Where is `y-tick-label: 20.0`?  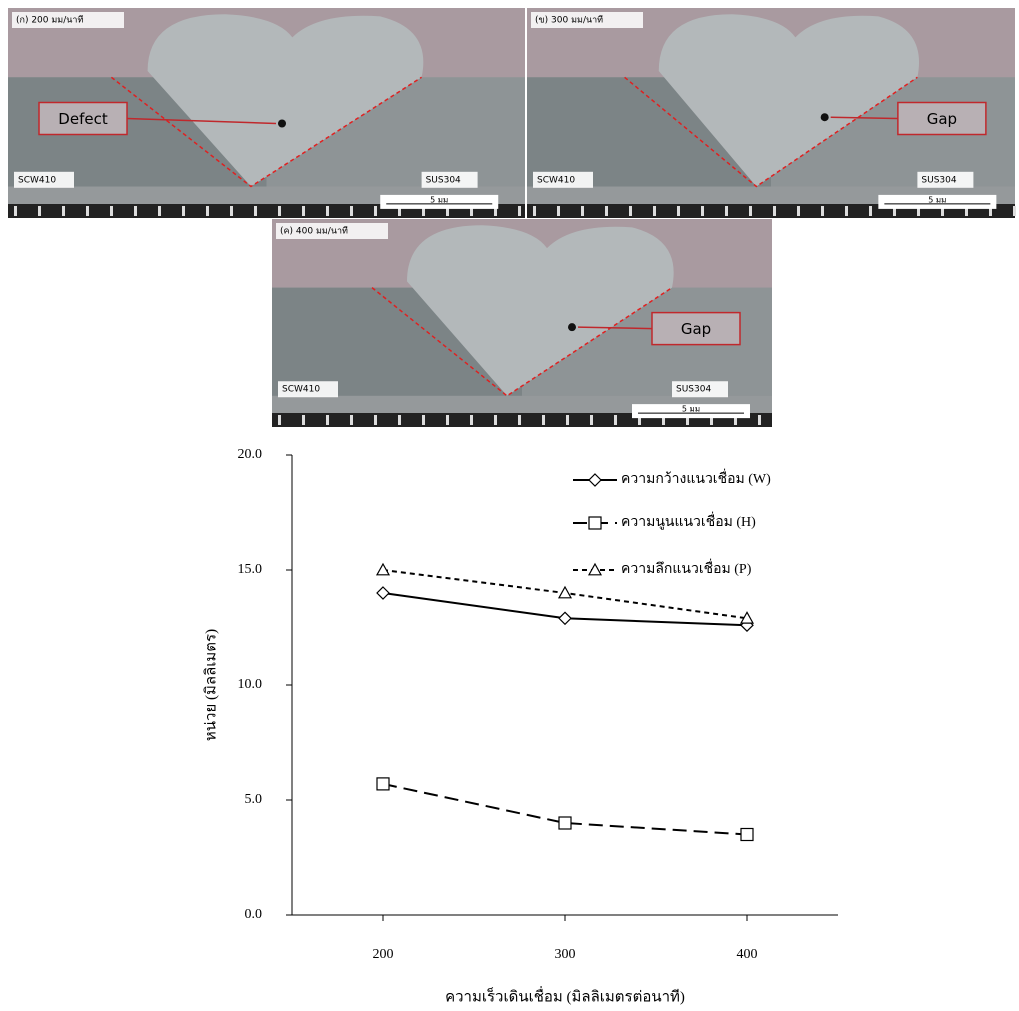
y-tick-label: 20.0 is located at coordinates (250, 454).